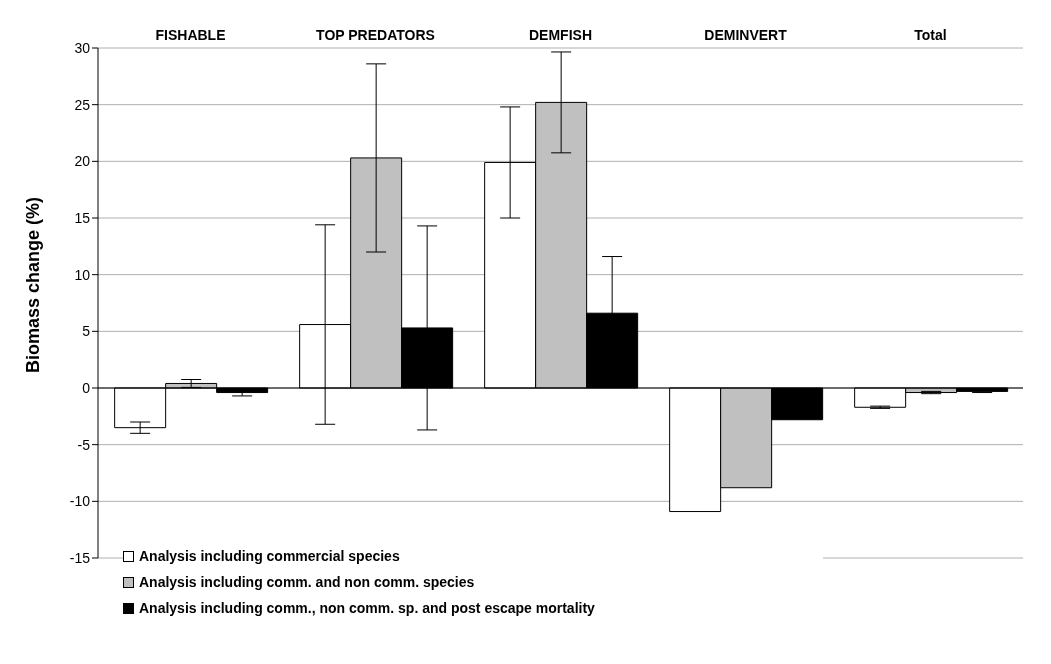 The height and width of the screenshot is (664, 1051). What do you see at coordinates (82, 47) in the screenshot?
I see `y-tick-label: 30` at bounding box center [82, 47].